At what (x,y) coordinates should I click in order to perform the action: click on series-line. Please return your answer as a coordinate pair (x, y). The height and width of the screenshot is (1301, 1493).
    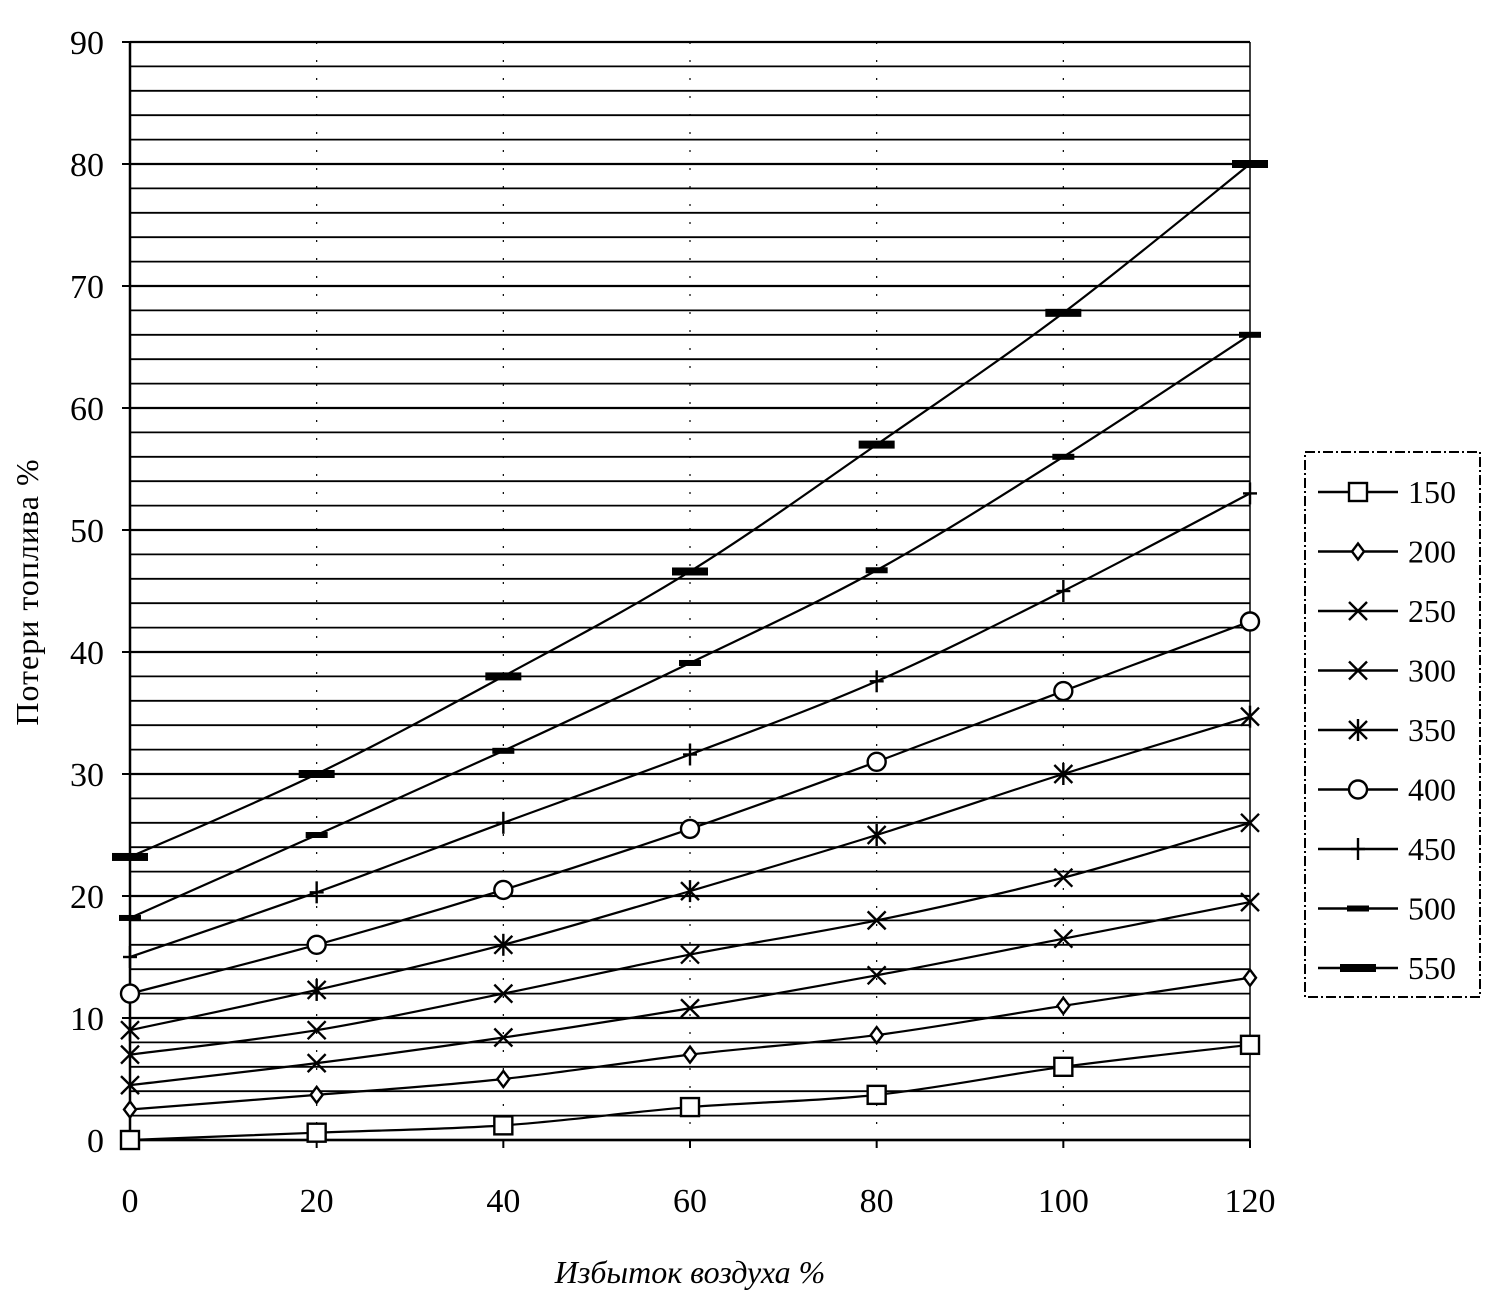
    Looking at the image, I should click on (690, 938).